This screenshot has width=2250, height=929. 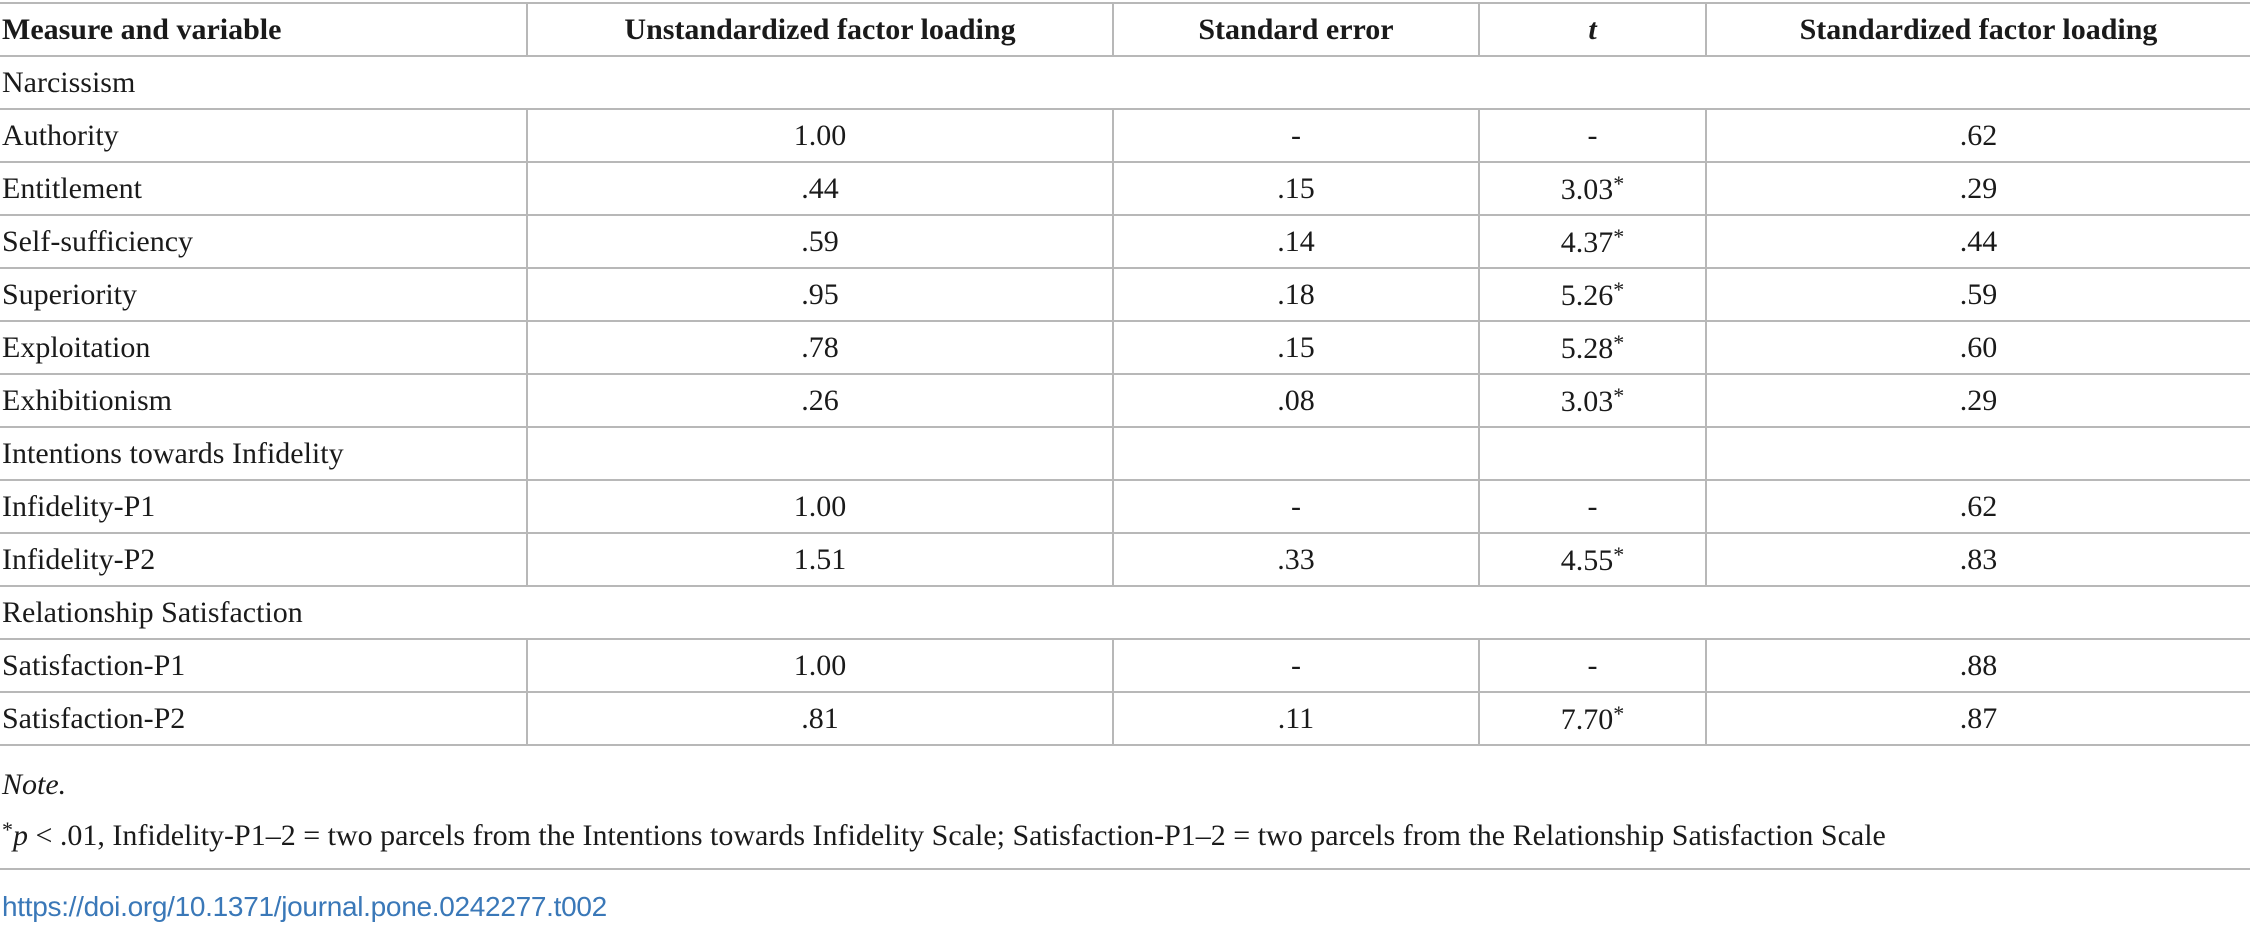 I want to click on standard-error-cell: .11, so click(x=1295, y=718).